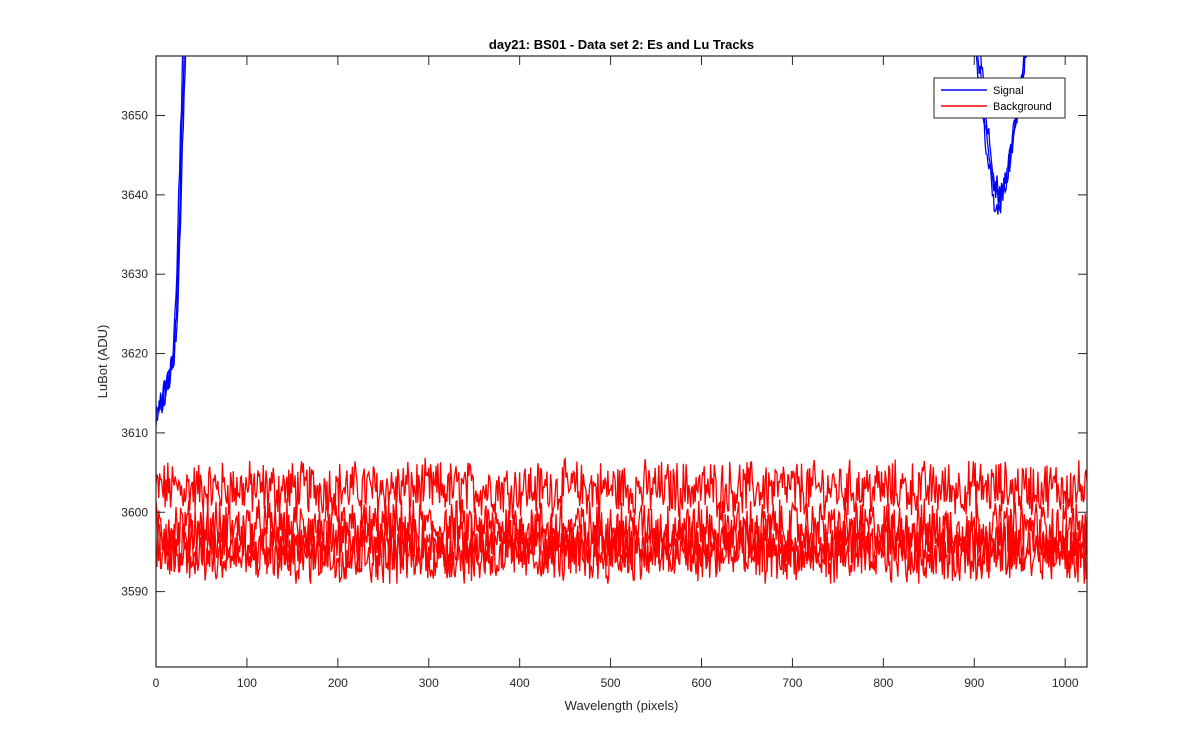 This screenshot has width=1200, height=750. What do you see at coordinates (622, 705) in the screenshot?
I see `x-axis-label: Wavelength (pixels)` at bounding box center [622, 705].